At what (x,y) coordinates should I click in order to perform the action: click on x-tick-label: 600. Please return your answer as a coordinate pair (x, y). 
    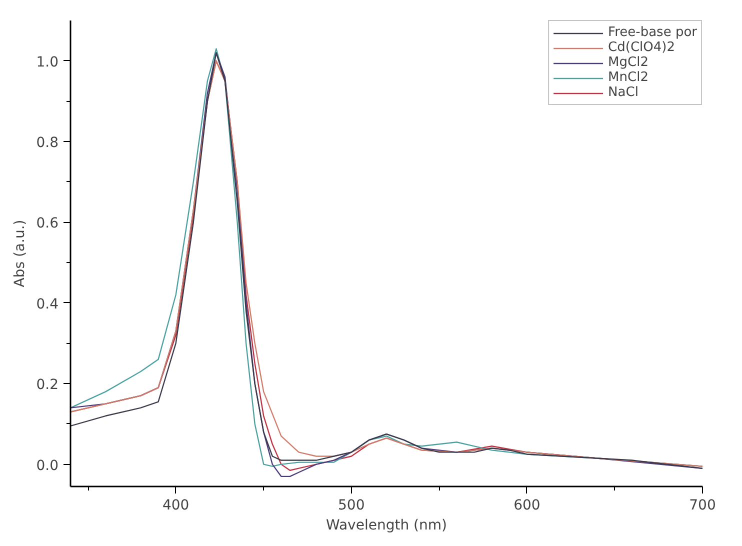
    Looking at the image, I should click on (527, 506).